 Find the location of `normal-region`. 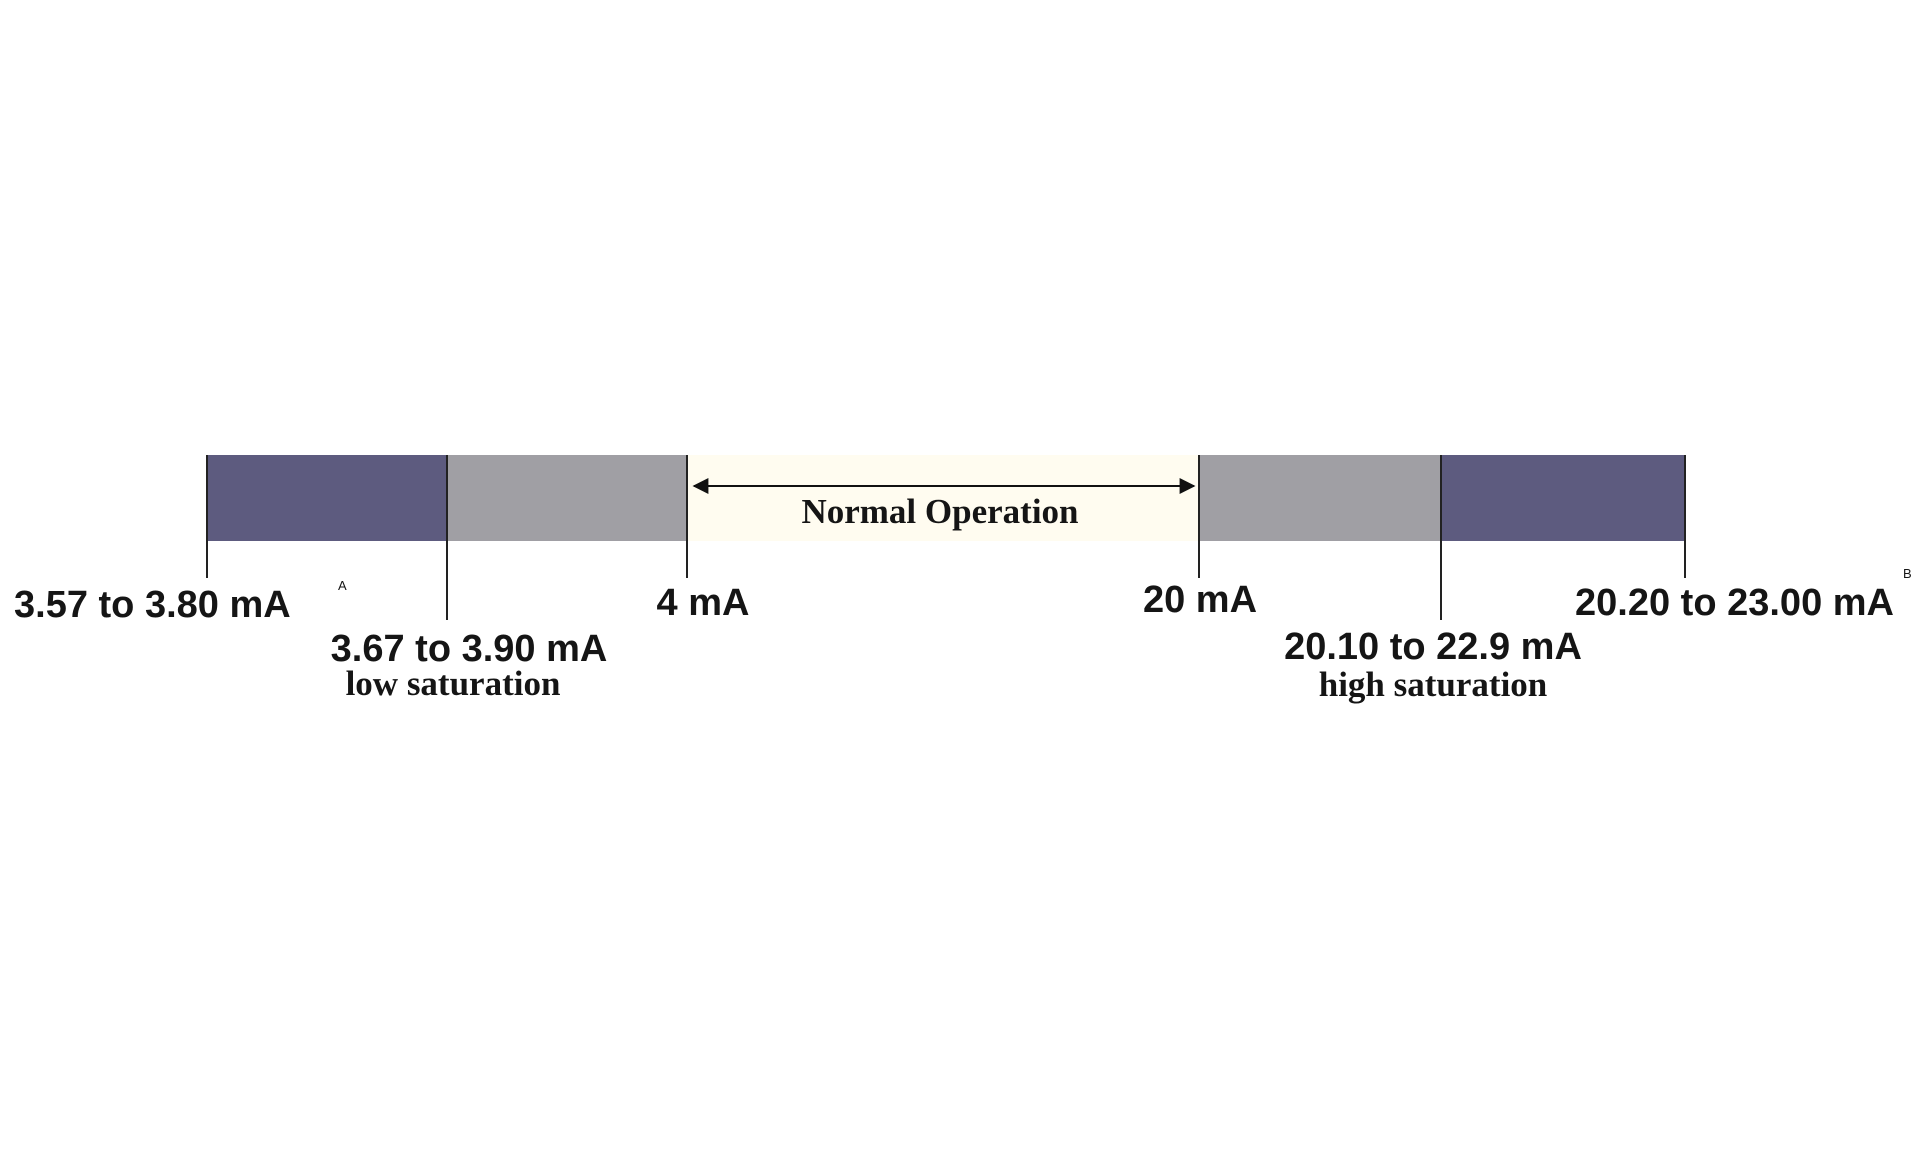

normal-region is located at coordinates (943, 498).